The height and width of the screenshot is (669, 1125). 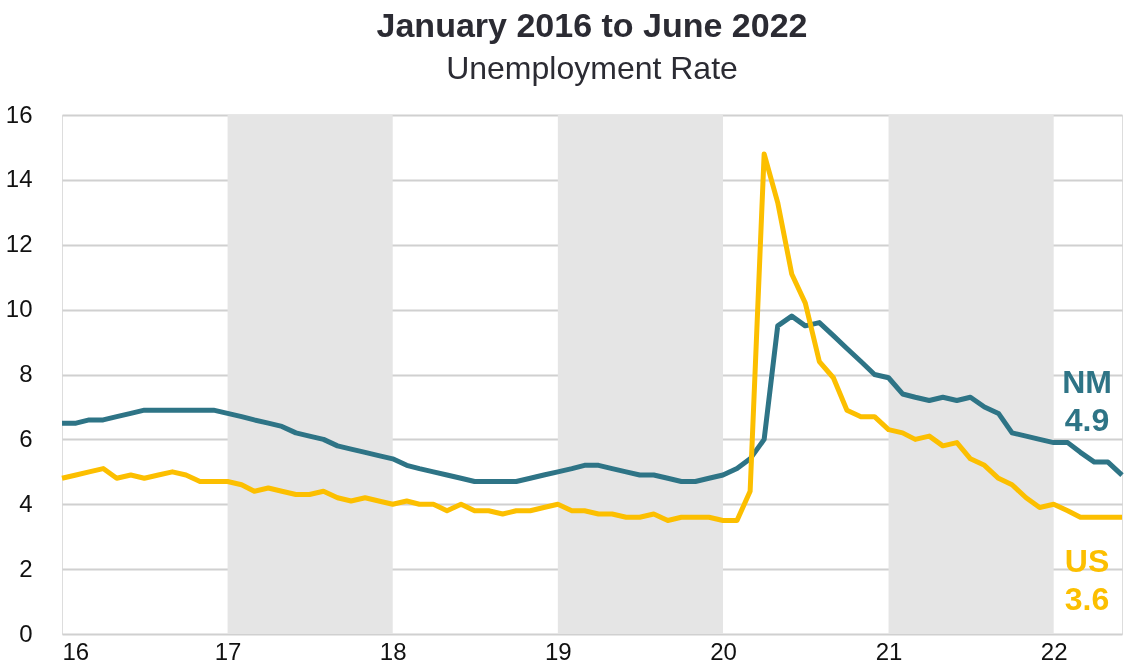 What do you see at coordinates (26, 373) in the screenshot?
I see `y-tick-label: 8` at bounding box center [26, 373].